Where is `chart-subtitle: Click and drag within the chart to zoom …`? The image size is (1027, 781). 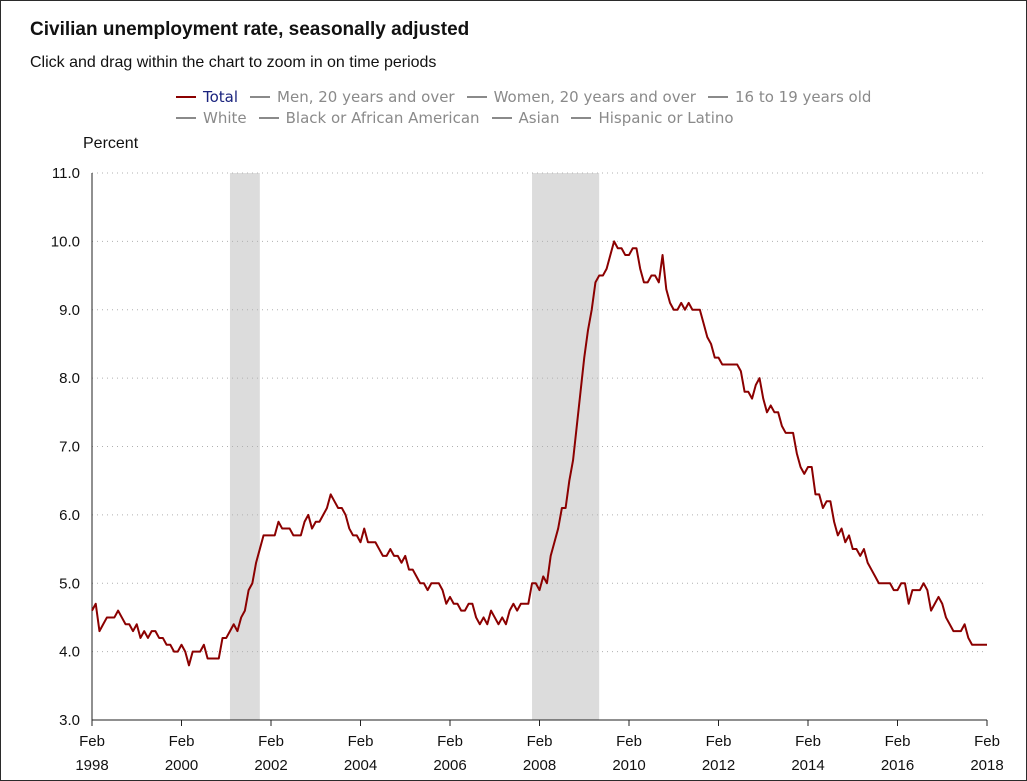 chart-subtitle: Click and drag within the chart to zoom … is located at coordinates (233, 62).